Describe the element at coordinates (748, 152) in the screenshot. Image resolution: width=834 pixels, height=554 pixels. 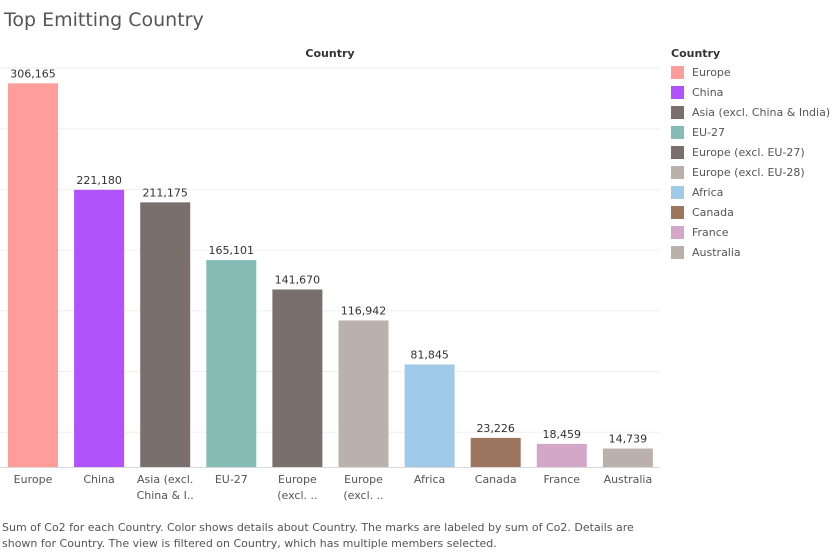
I see `legend-label: Europe (excl. EU-27)` at that location.